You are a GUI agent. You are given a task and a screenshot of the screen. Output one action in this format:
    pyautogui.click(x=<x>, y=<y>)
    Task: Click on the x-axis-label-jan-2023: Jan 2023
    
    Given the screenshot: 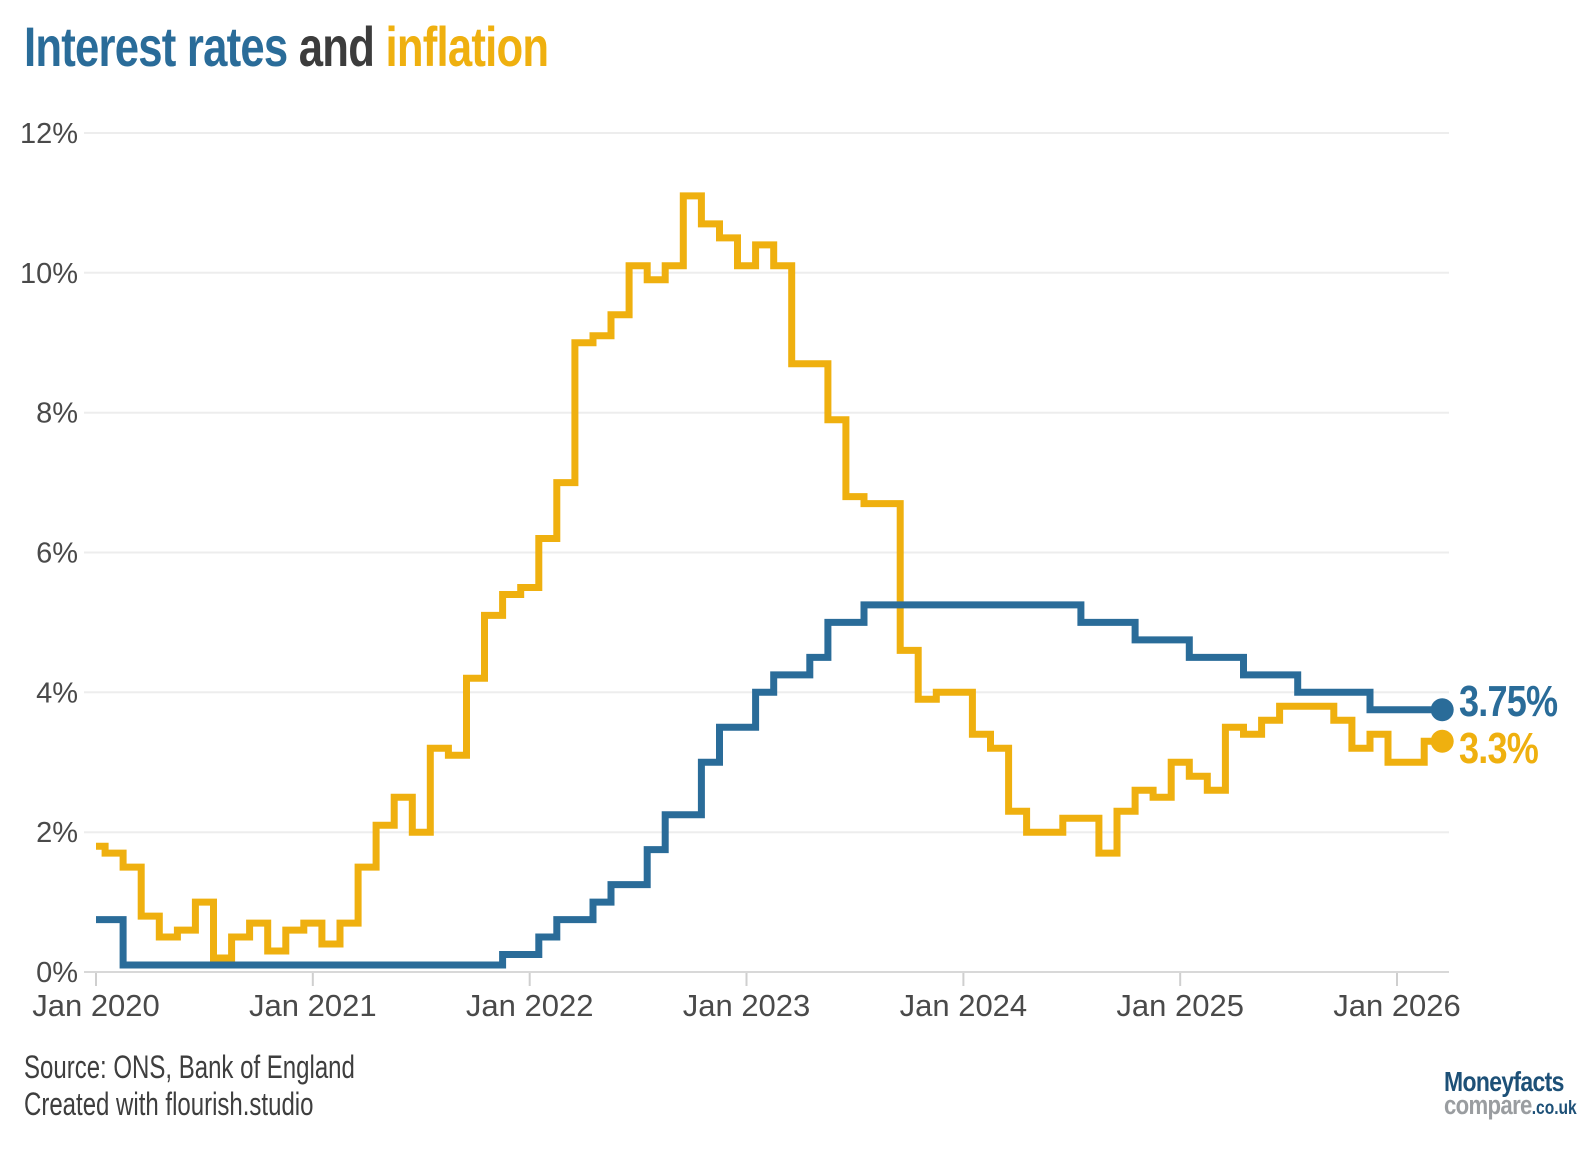 What is the action you would take?
    pyautogui.click(x=747, y=1005)
    